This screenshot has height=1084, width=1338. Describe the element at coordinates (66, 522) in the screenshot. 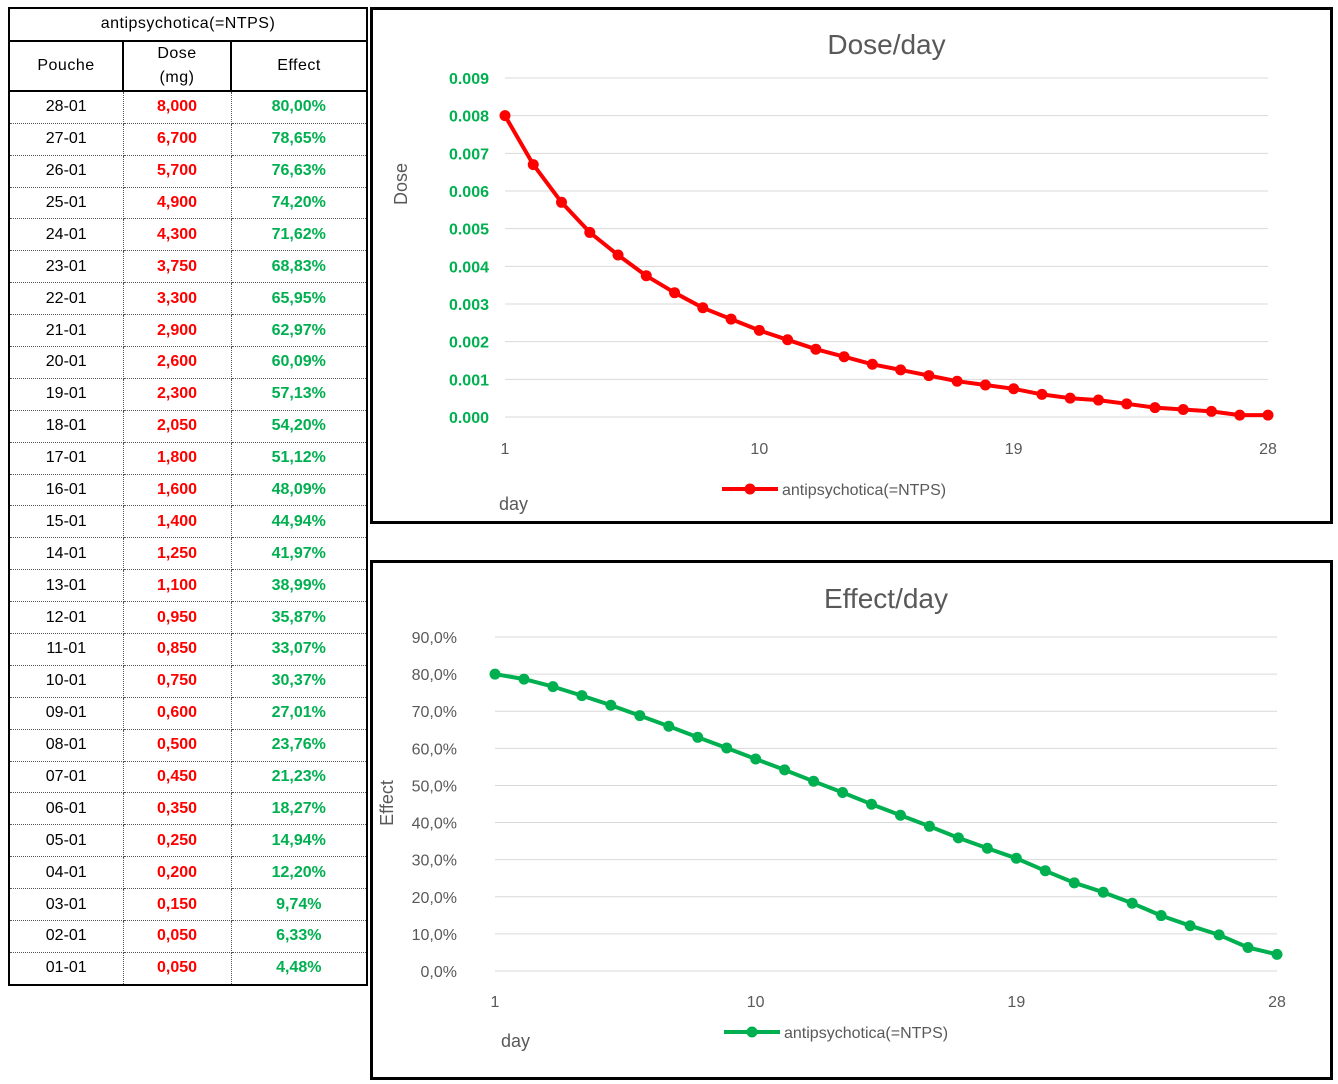

I see `pouche-cell: 15-01` at that location.